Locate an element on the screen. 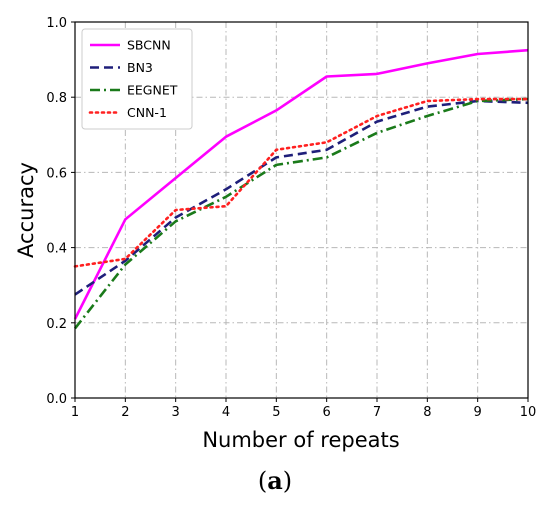 The image size is (550, 517). caption-open-paren: ( is located at coordinates (262, 481).